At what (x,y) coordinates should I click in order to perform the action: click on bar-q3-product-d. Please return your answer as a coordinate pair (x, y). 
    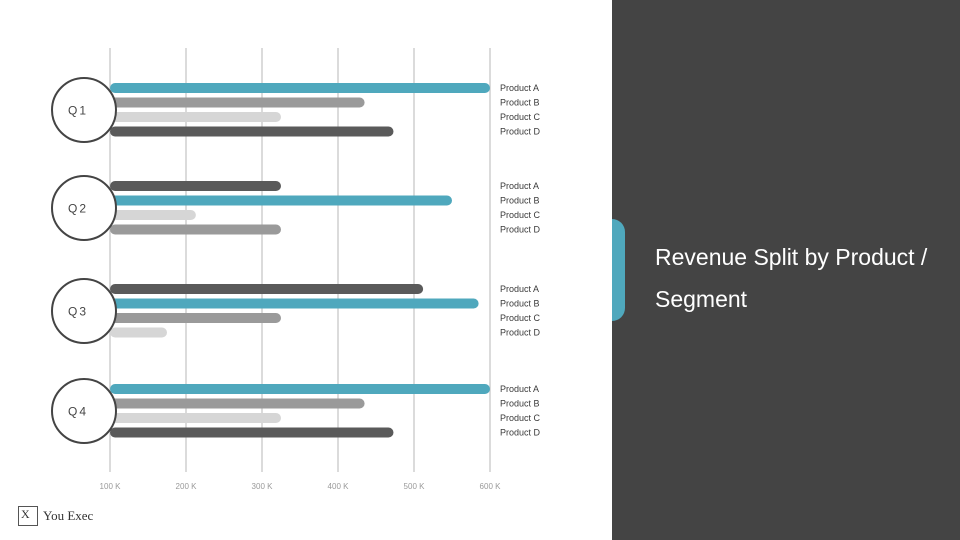
    Looking at the image, I should click on (138, 332).